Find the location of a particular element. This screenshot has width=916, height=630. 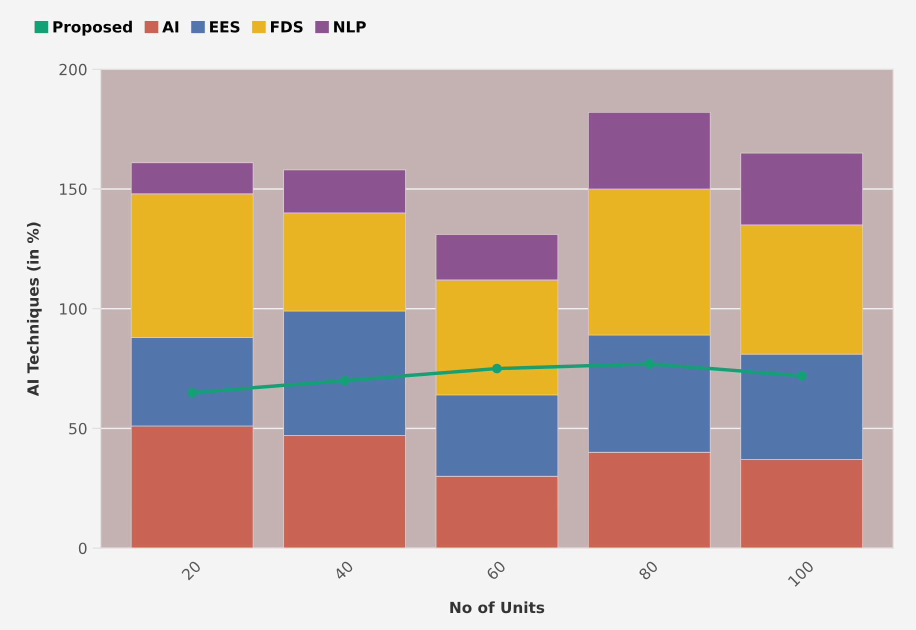

legend-label: EES is located at coordinates (225, 27).